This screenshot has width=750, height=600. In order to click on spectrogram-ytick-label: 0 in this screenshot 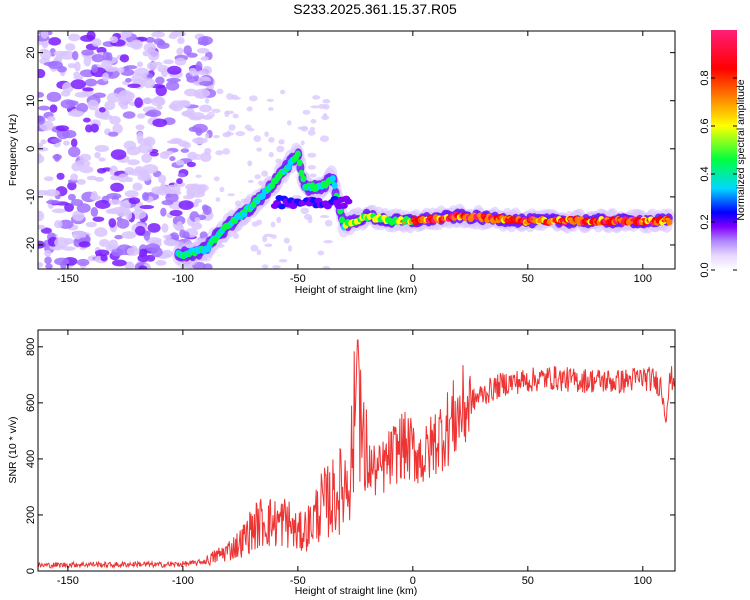, I will do `click(31, 149)`.